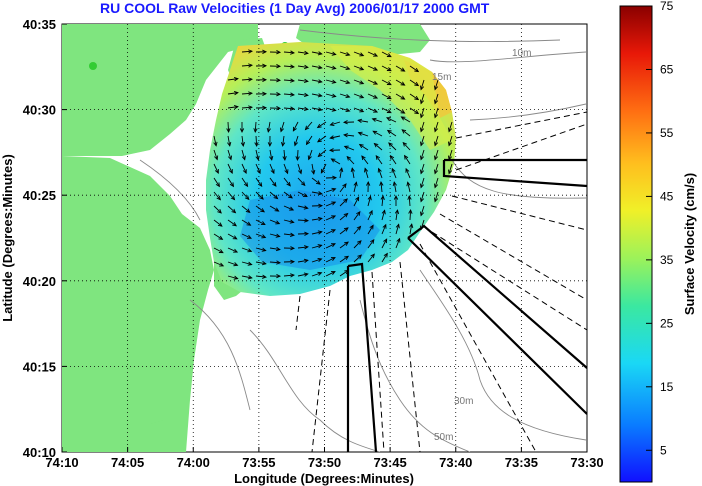  Describe the element at coordinates (667, 133) in the screenshot. I see `colorbar-tick-label: 55` at that location.